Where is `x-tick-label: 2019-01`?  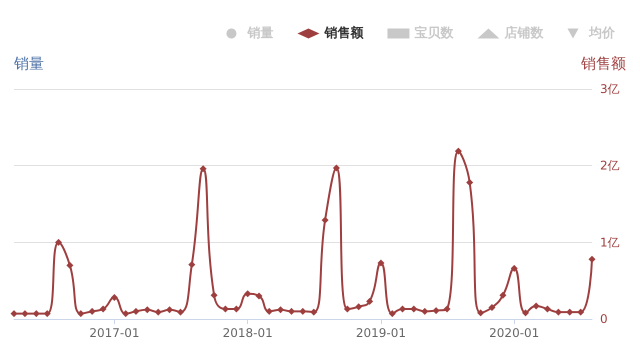 x-tick-label: 2019-01 is located at coordinates (381, 333).